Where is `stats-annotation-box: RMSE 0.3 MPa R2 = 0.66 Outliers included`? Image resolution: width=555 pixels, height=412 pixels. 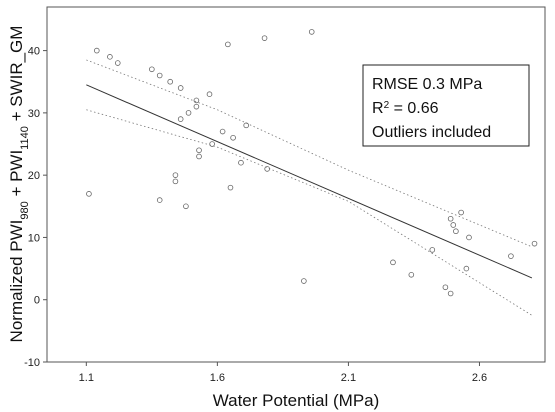 stats-annotation-box: RMSE 0.3 MPa R2 = 0.66 Outliers included is located at coordinates (446, 105).